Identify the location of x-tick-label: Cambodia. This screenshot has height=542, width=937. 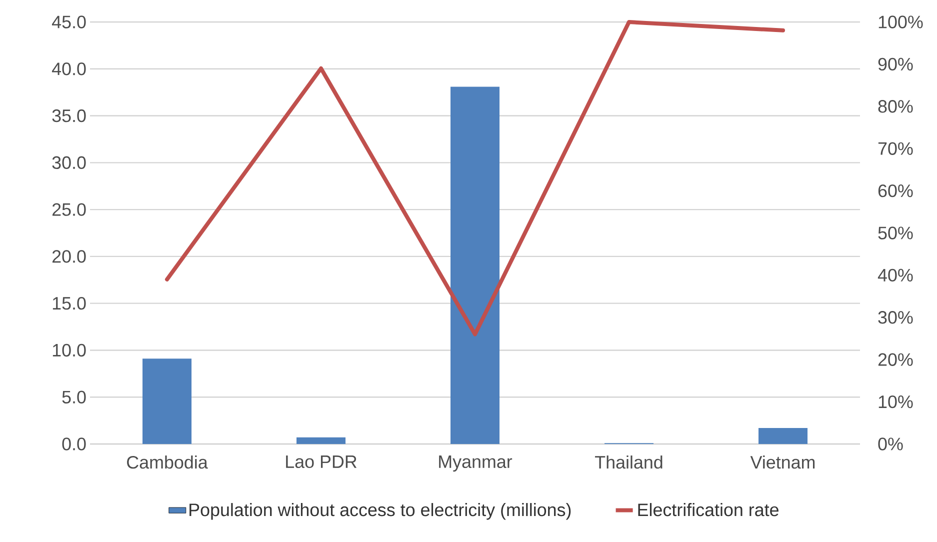
(167, 462).